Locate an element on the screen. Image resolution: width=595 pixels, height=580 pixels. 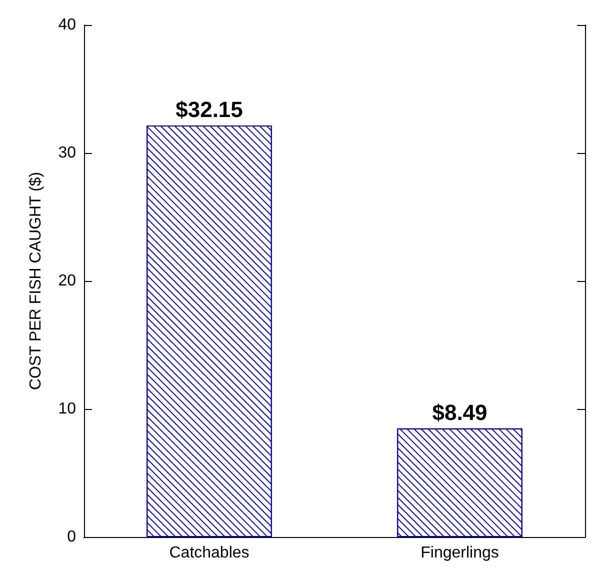
y-tick-label: 30 is located at coordinates (67, 153).